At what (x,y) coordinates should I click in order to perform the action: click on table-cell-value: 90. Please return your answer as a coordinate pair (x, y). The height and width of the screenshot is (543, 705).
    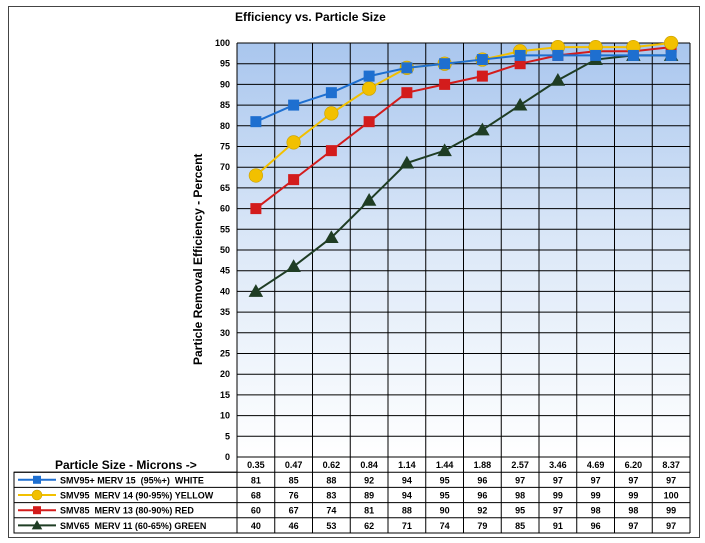
    Looking at the image, I should click on (445, 511).